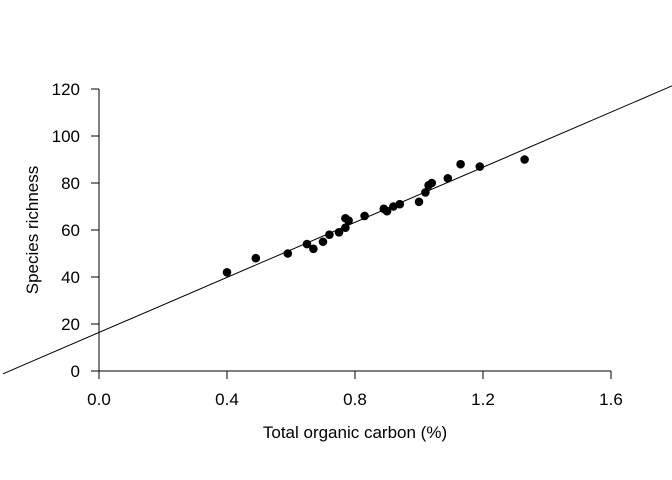 This screenshot has height=480, width=672. What do you see at coordinates (227, 399) in the screenshot?
I see `x-tick-label: 0.4` at bounding box center [227, 399].